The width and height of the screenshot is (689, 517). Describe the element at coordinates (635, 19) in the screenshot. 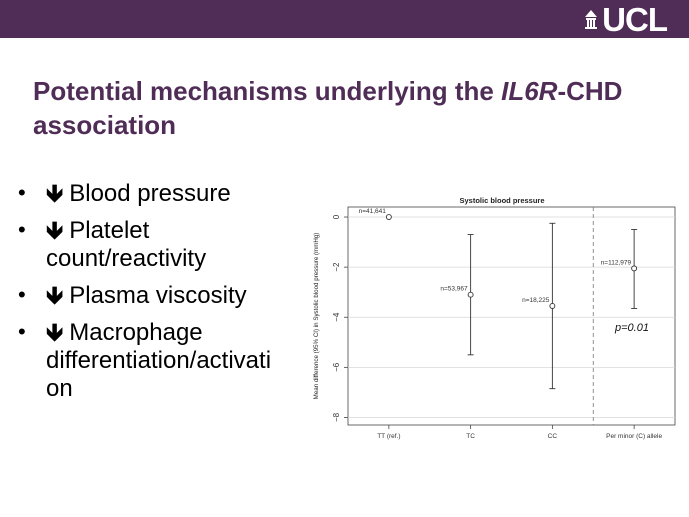

I see `logo-text: UCL` at that location.